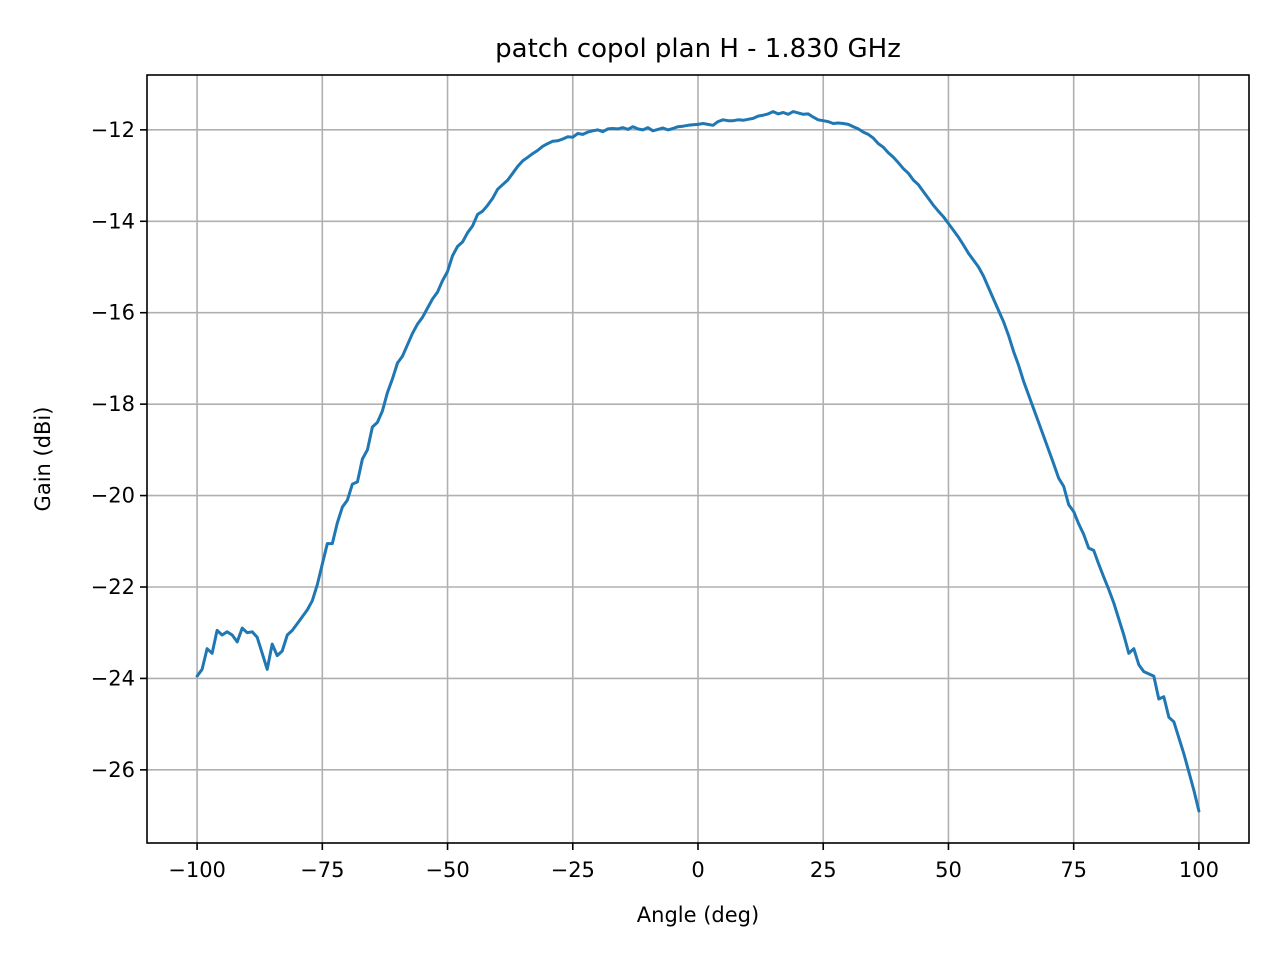  Describe the element at coordinates (322, 870) in the screenshot. I see `x-tick-label: −75` at that location.